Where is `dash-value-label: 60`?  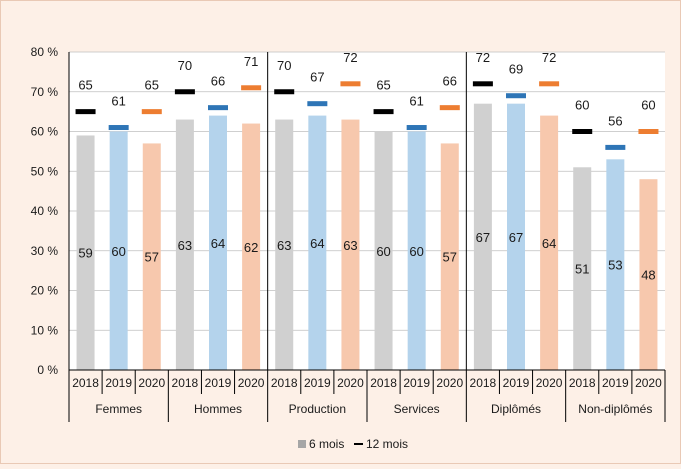 dash-value-label: 60 is located at coordinates (582, 105).